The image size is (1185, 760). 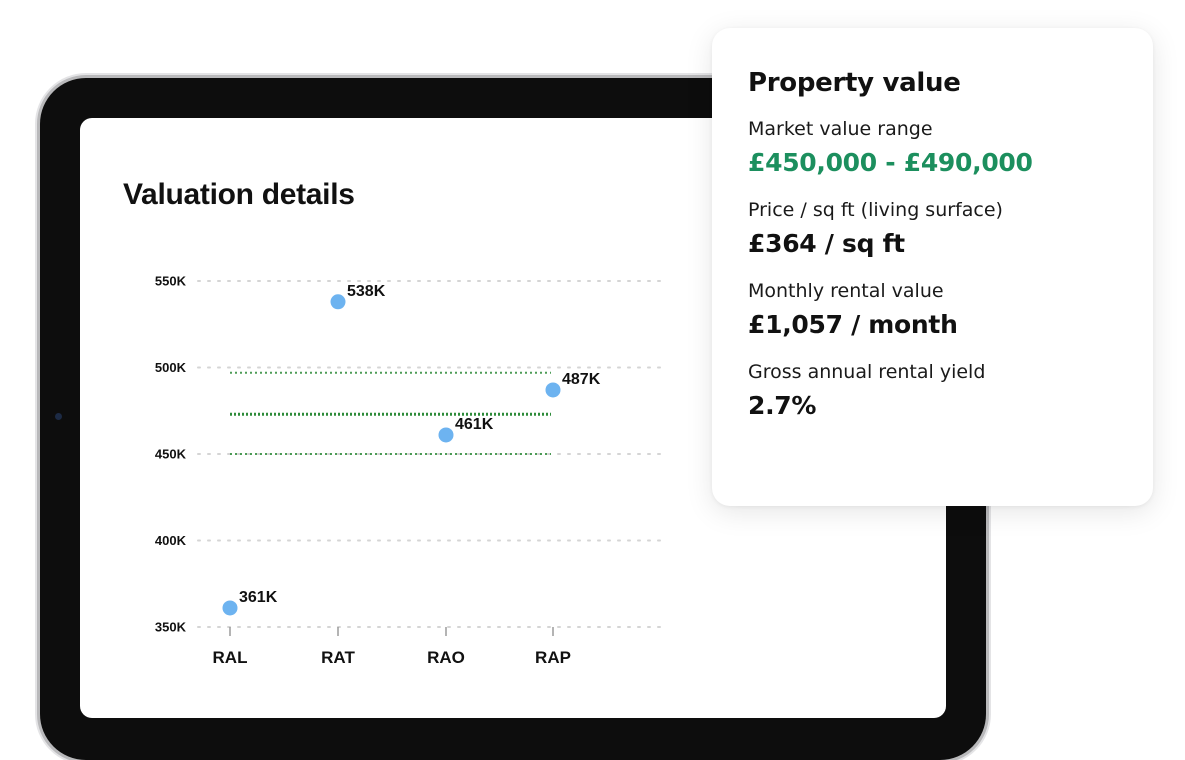 I want to click on metric-value: £364 / sq ft, so click(x=826, y=243).